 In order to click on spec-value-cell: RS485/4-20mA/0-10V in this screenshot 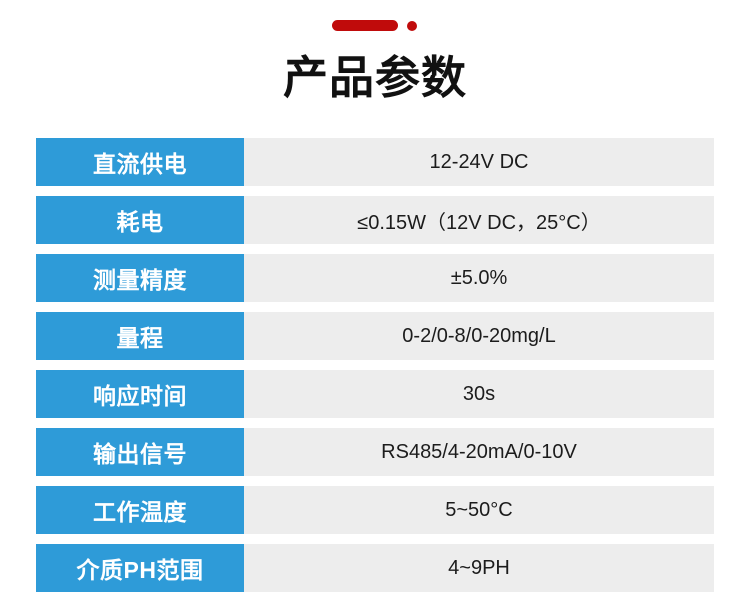, I will do `click(479, 452)`.